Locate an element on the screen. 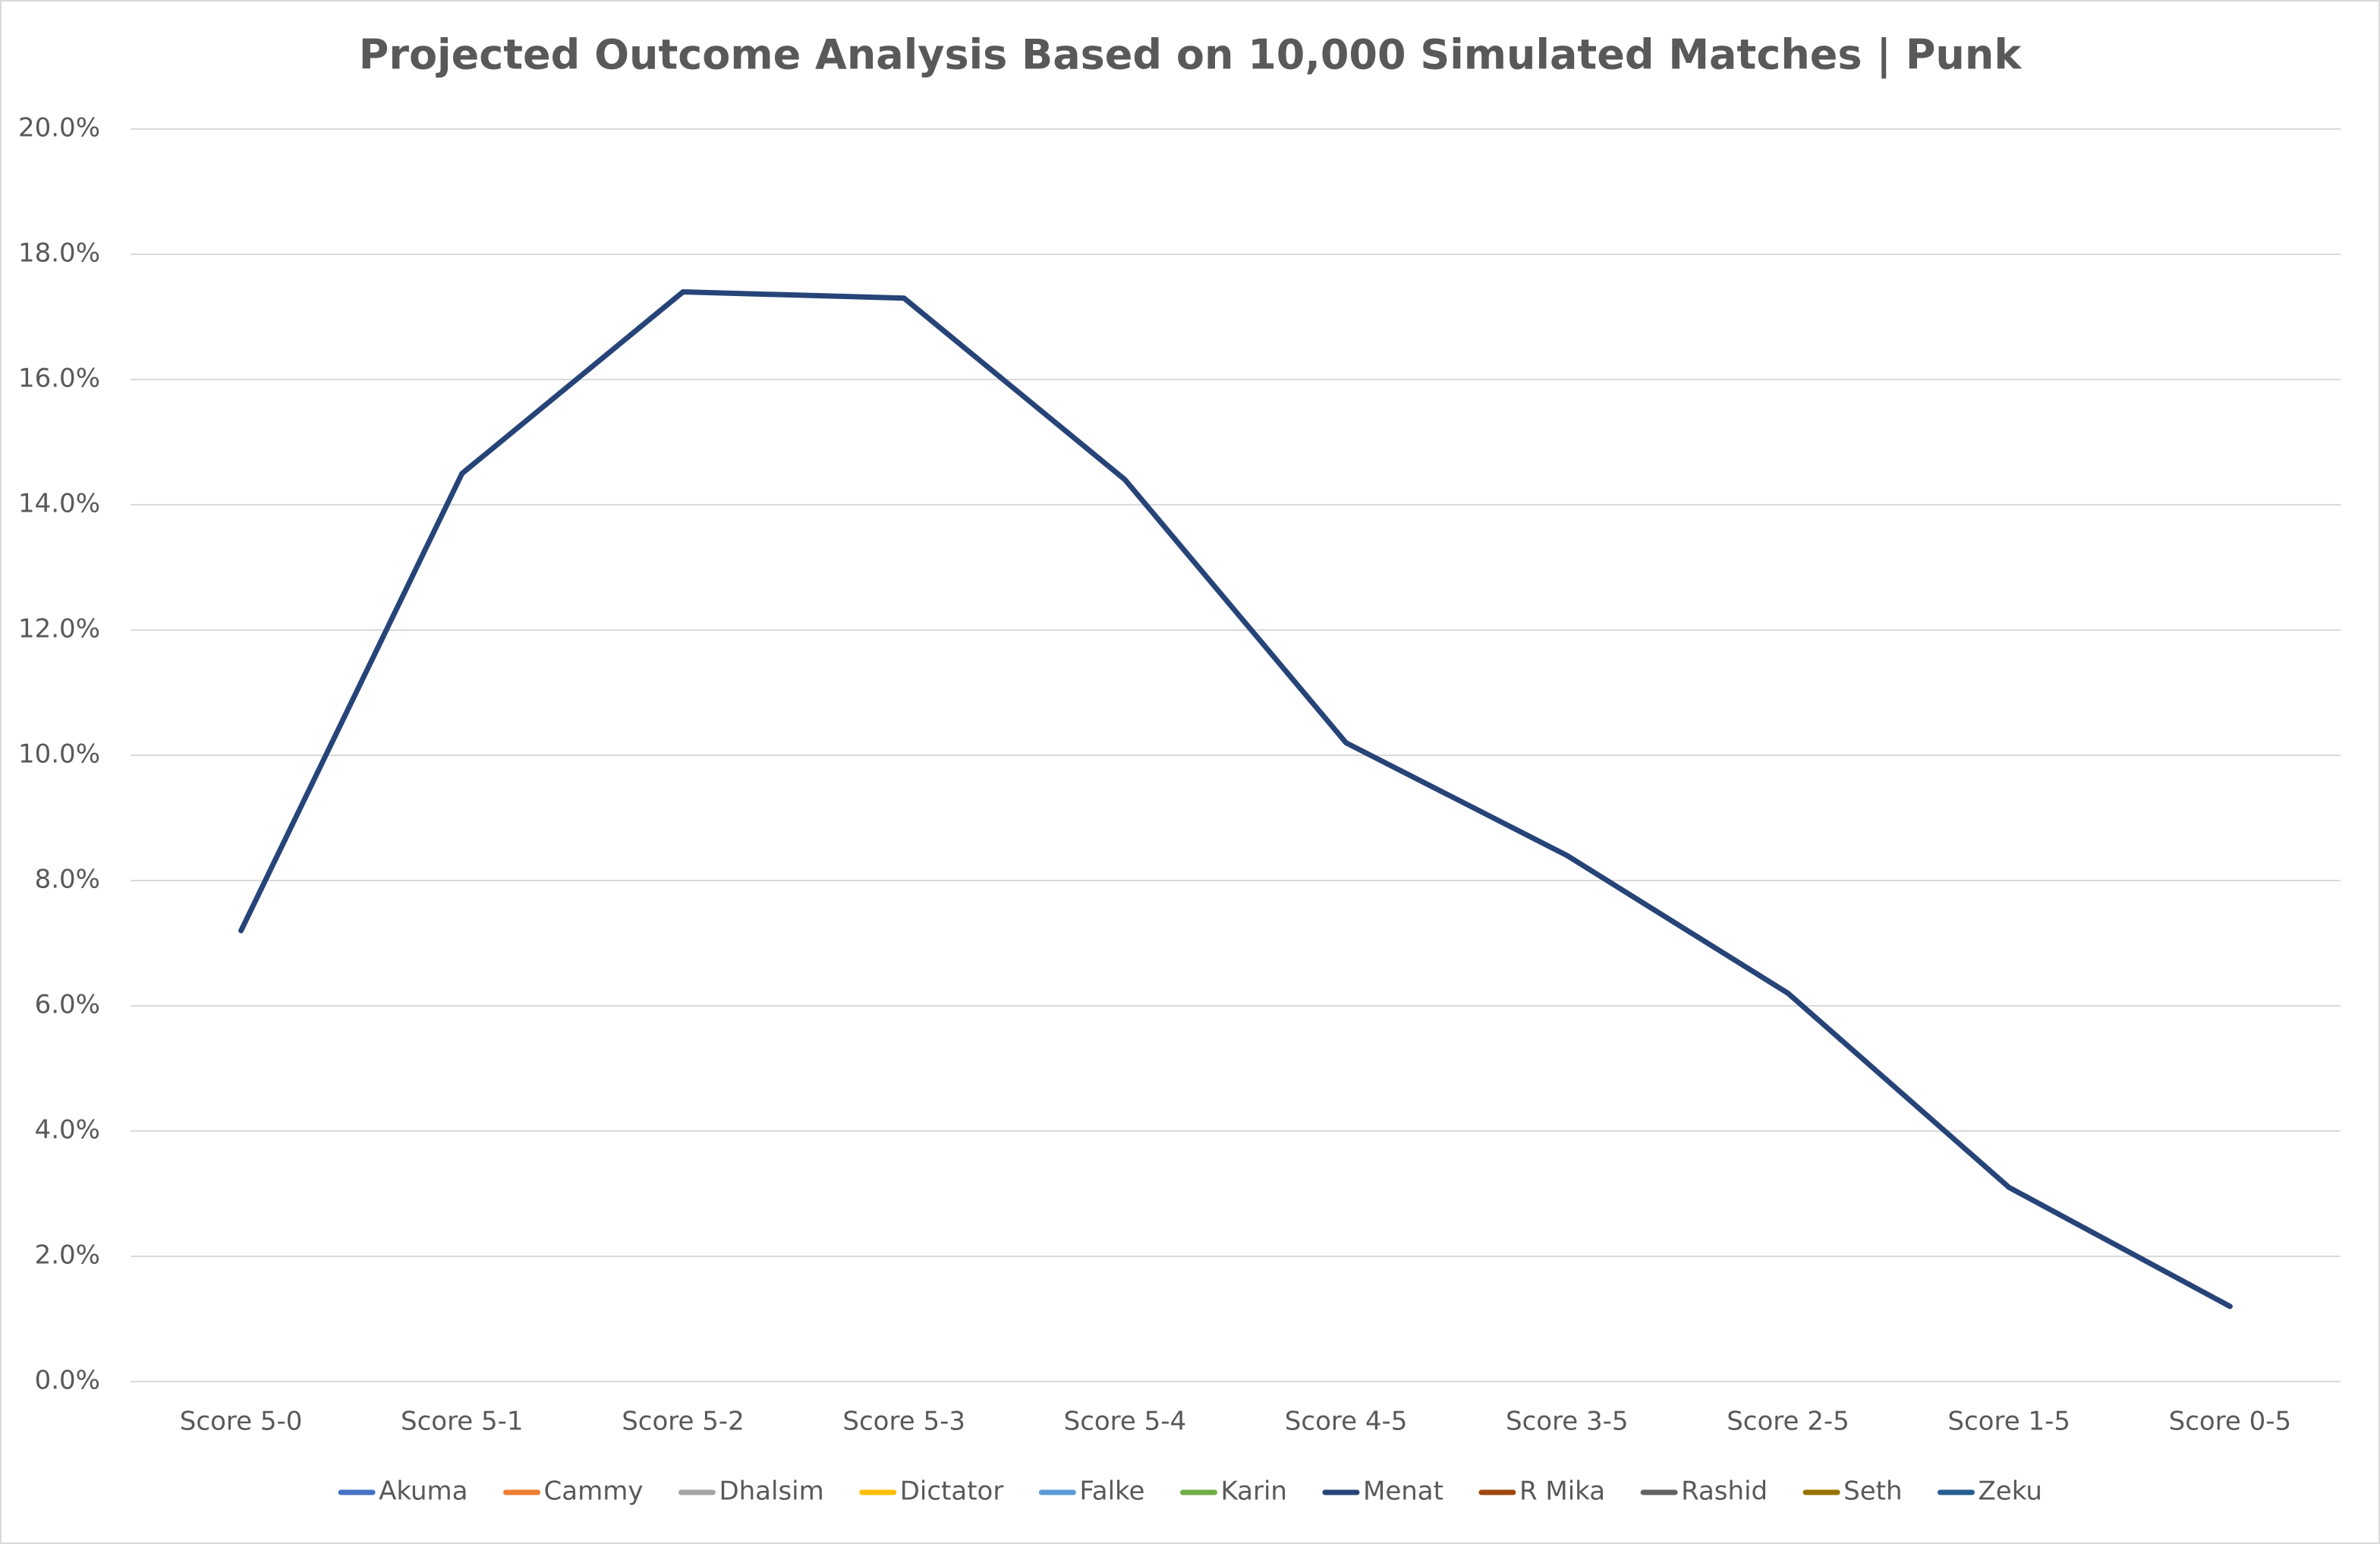 The image size is (2380, 1544). y-tick-label: 2.0% is located at coordinates (67, 1255).